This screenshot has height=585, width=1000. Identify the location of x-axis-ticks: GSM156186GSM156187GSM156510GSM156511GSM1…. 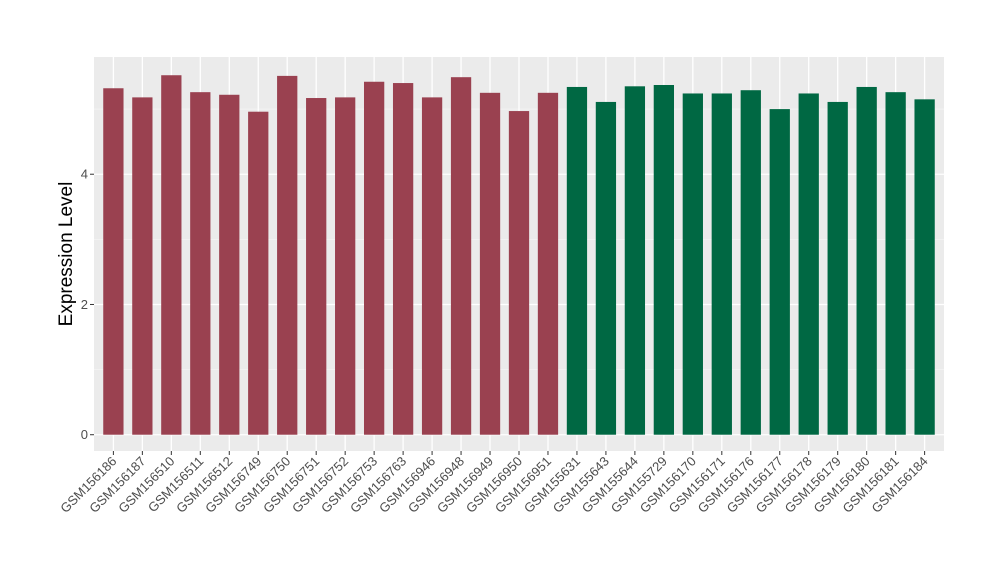
(494, 483).